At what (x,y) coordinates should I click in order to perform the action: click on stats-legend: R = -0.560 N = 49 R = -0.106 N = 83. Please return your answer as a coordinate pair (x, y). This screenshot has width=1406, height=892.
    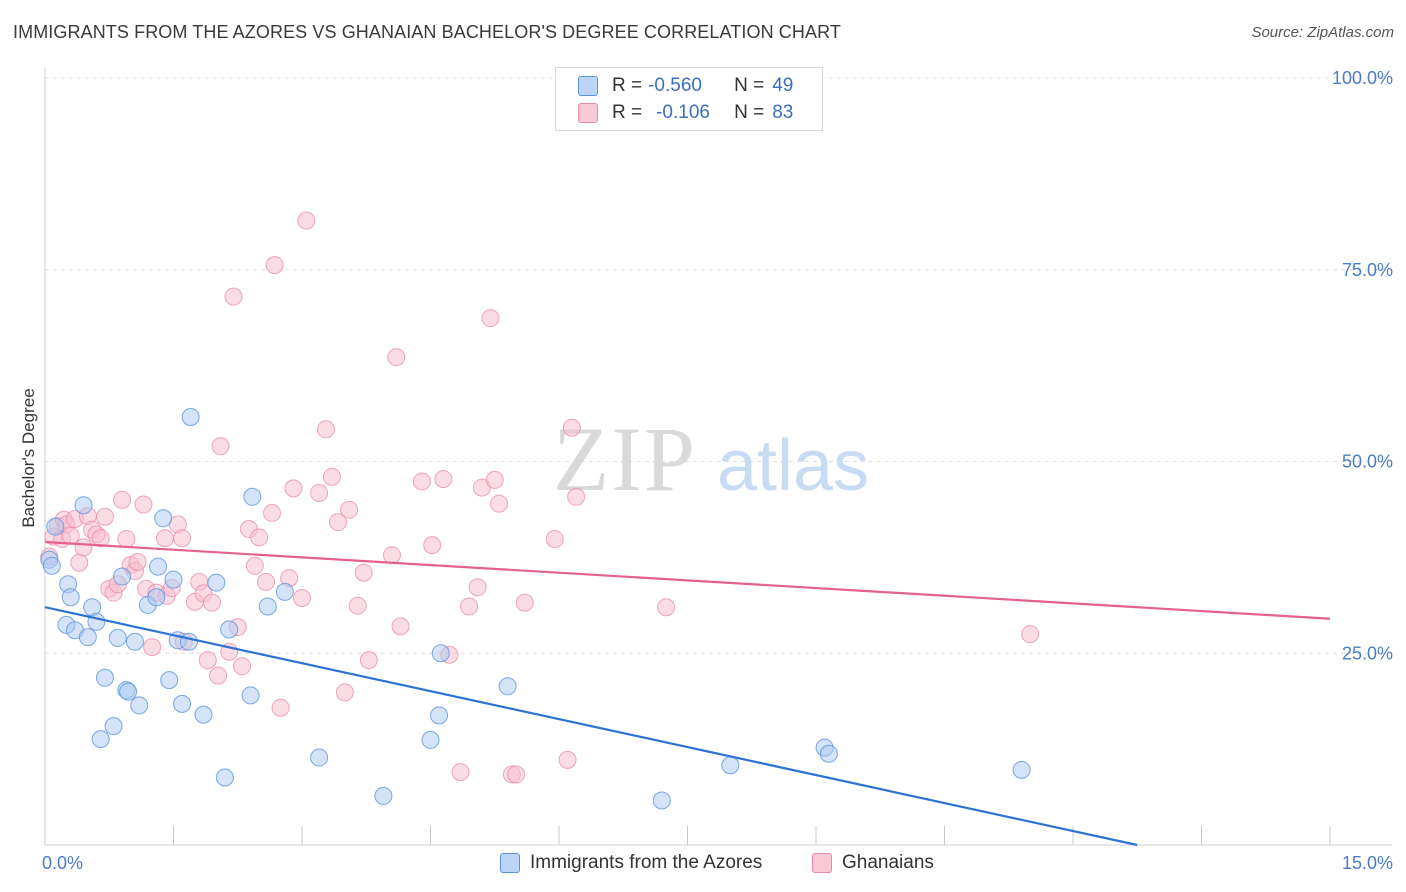
    Looking at the image, I should click on (689, 99).